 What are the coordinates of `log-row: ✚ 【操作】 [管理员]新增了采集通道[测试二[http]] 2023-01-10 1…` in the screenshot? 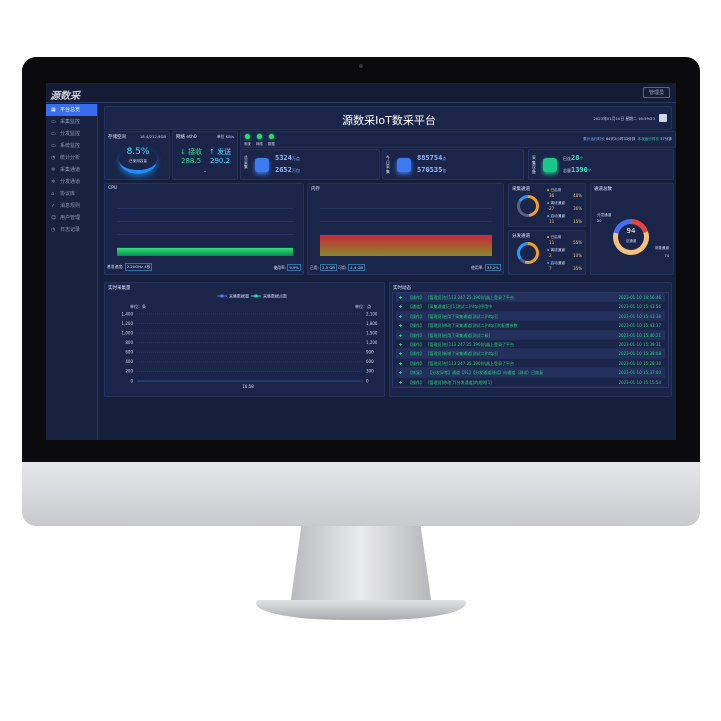 It's located at (530, 354).